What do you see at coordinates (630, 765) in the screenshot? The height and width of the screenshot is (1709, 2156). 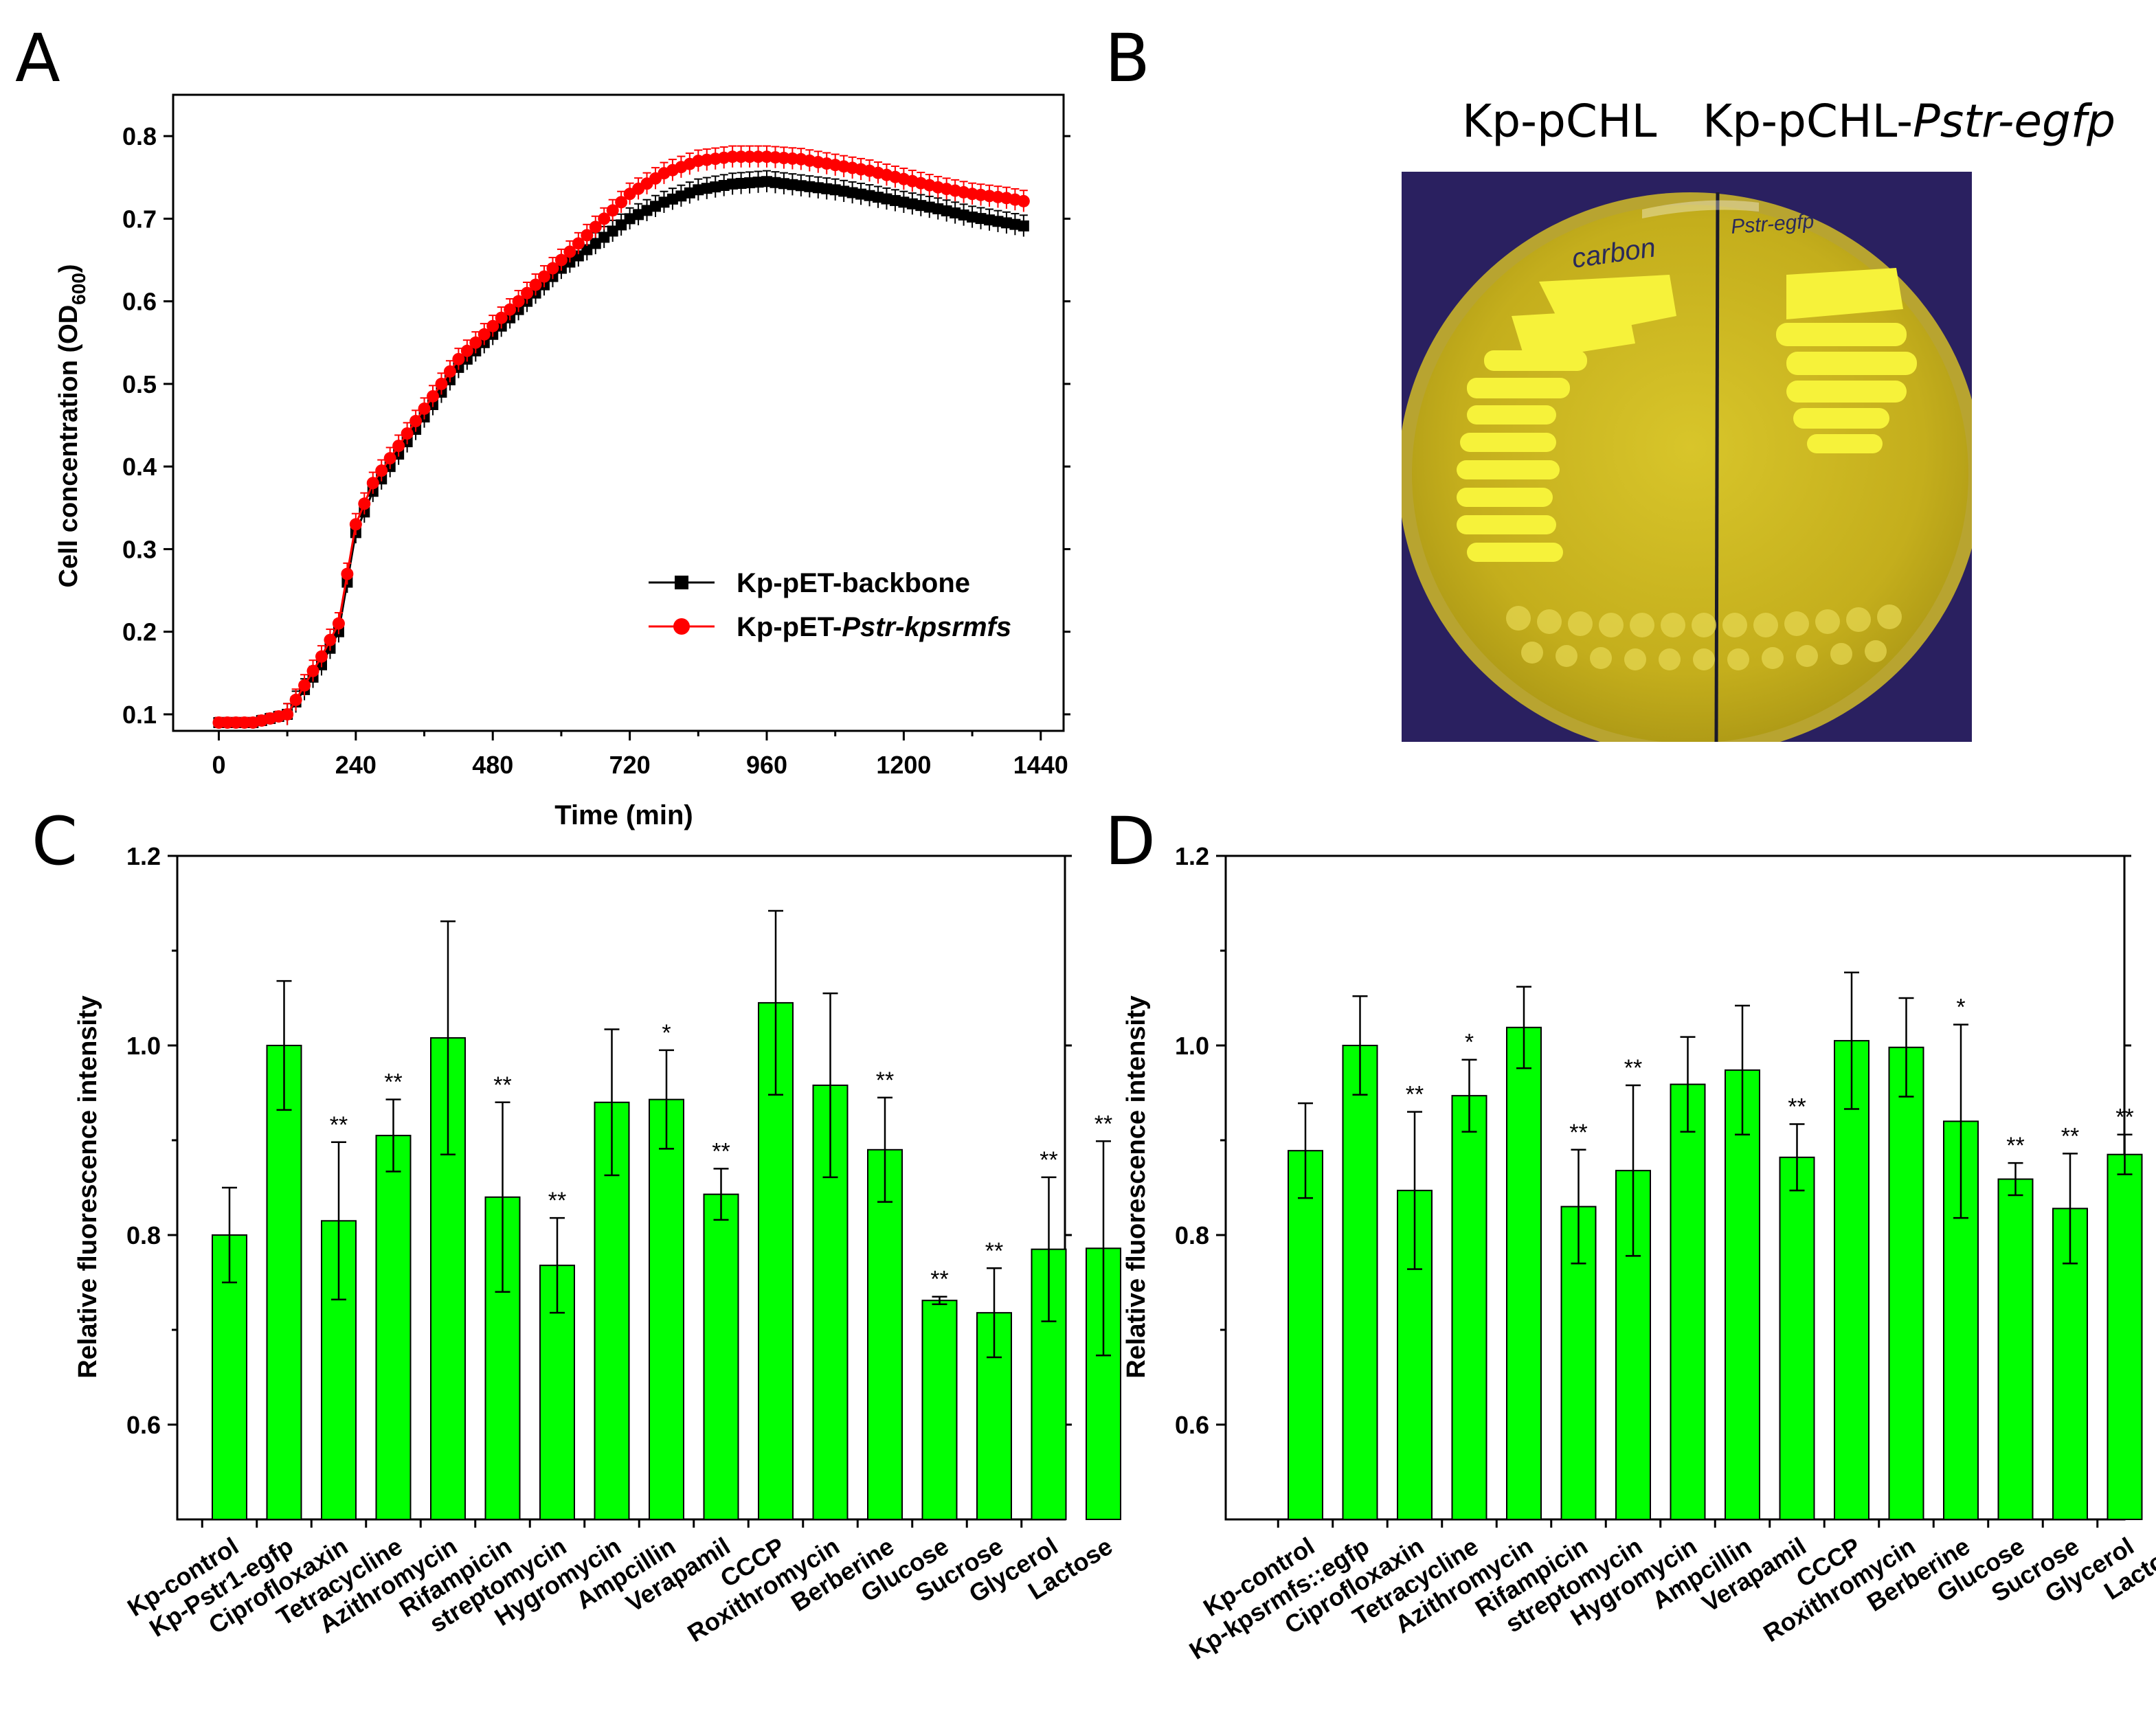 I see `x-tick-label-a: 720` at bounding box center [630, 765].